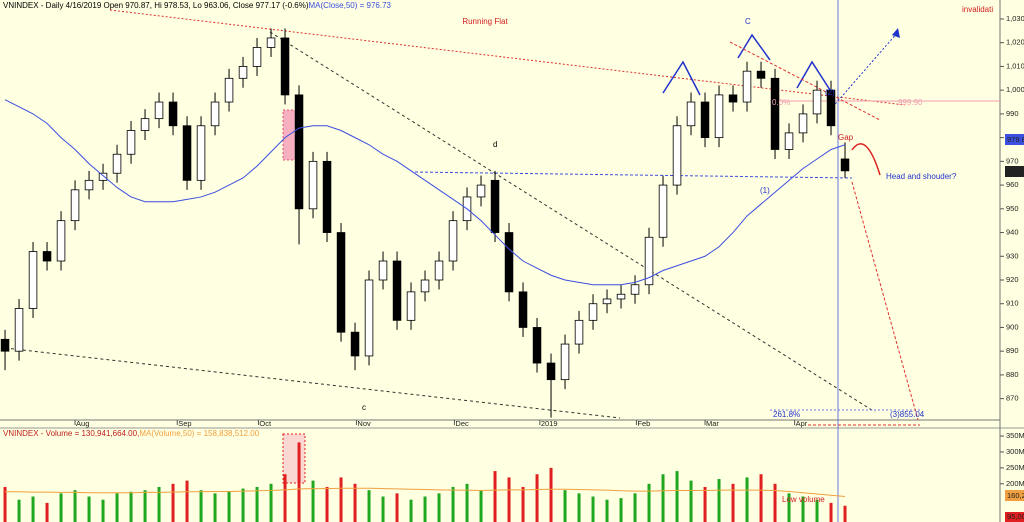  Describe the element at coordinates (1015, 516) in the screenshot. I see `price-label: 95,000.0` at that location.